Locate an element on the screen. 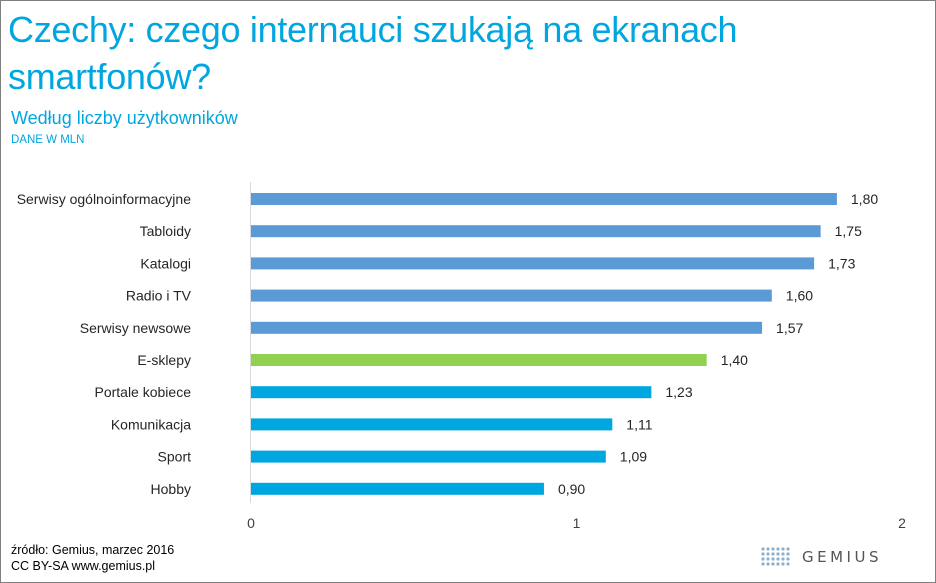 Image resolution: width=936 pixels, height=583 pixels. data-label: 1,57 is located at coordinates (789, 328).